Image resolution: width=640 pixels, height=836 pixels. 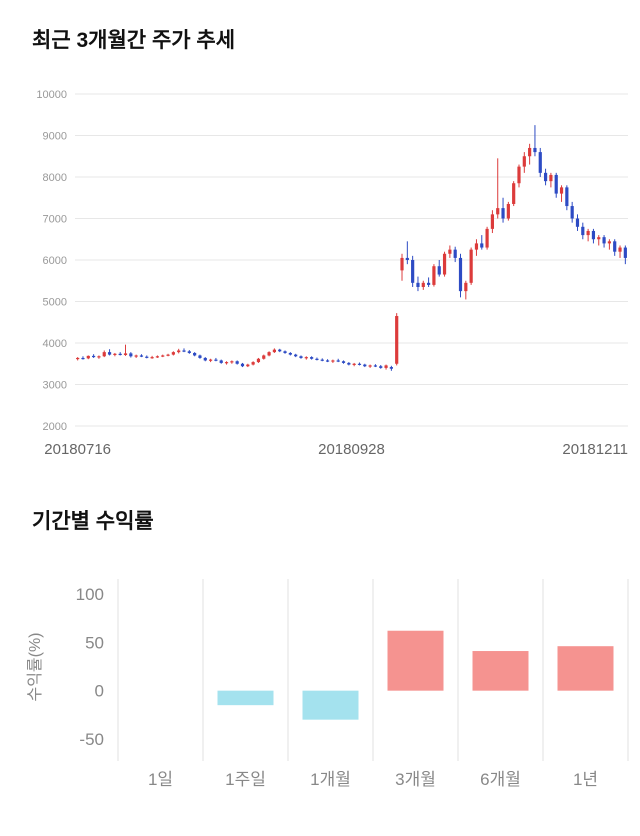 What do you see at coordinates (351, 449) in the screenshot?
I see `x-axis-tick-label: 20180928` at bounding box center [351, 449].